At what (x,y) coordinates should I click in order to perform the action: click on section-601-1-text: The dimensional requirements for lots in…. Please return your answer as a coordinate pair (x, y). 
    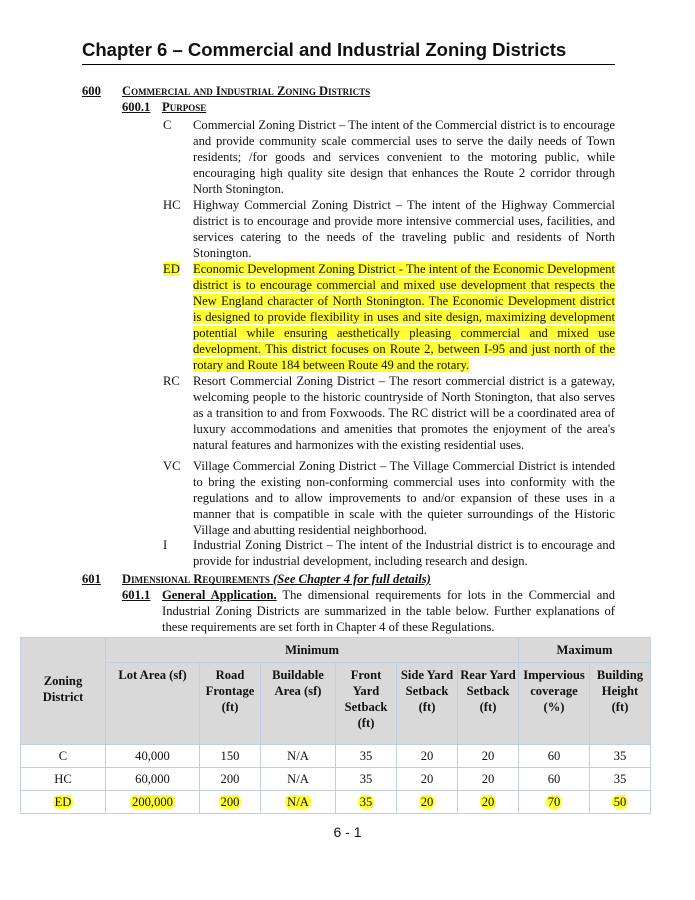
    Looking at the image, I should click on (388, 611).